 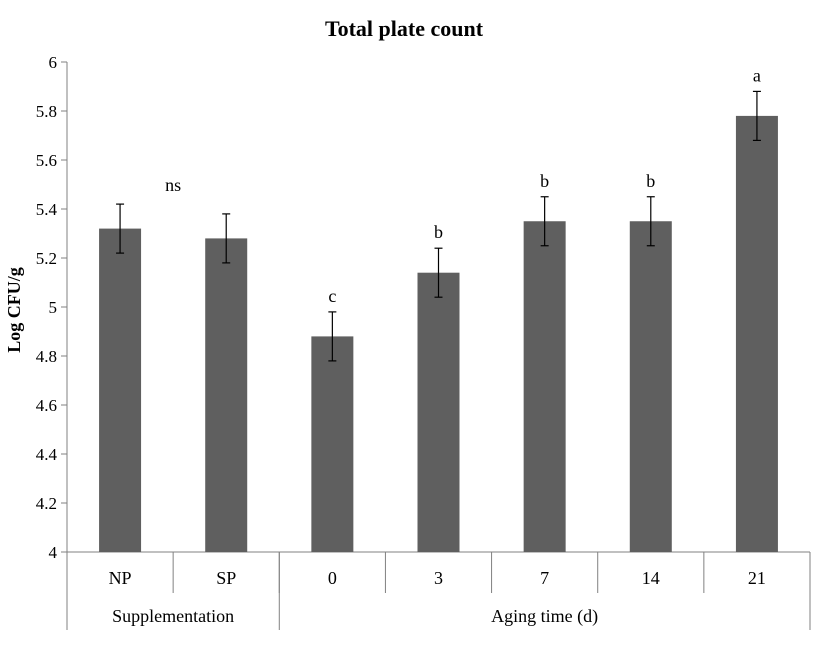 I want to click on y-tick-label: 4.8, so click(x=46, y=356).